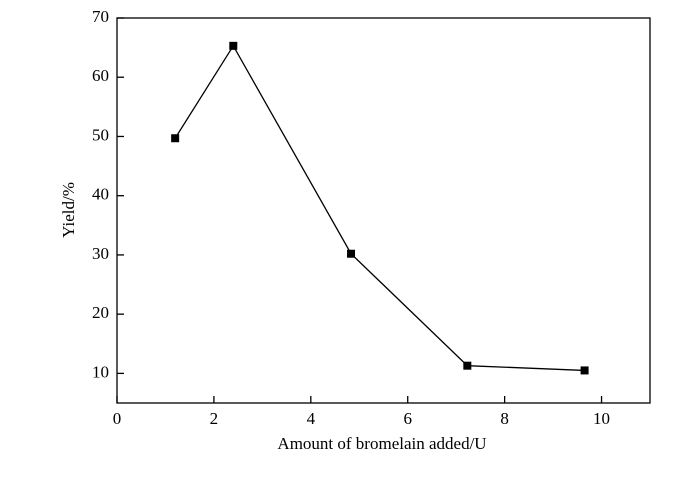  I want to click on x-tick-label: 6, so click(407, 418).